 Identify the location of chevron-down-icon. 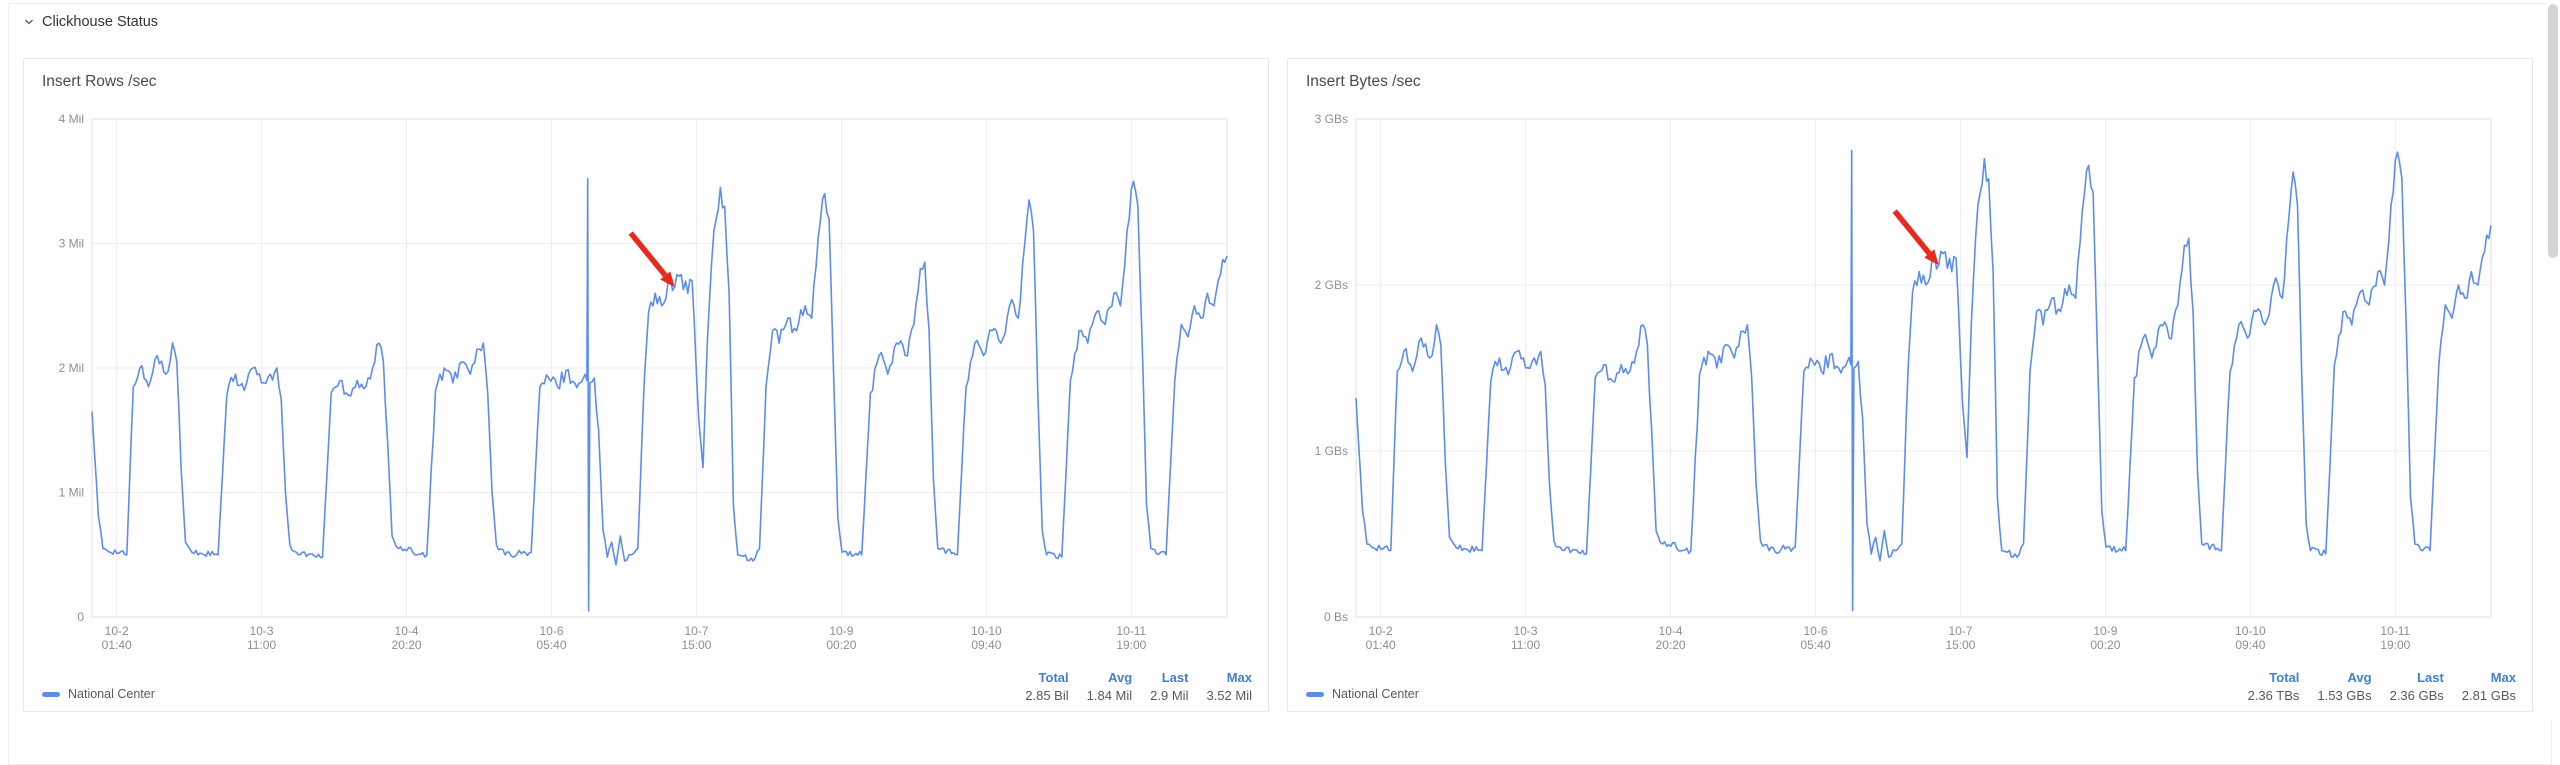
(29, 22).